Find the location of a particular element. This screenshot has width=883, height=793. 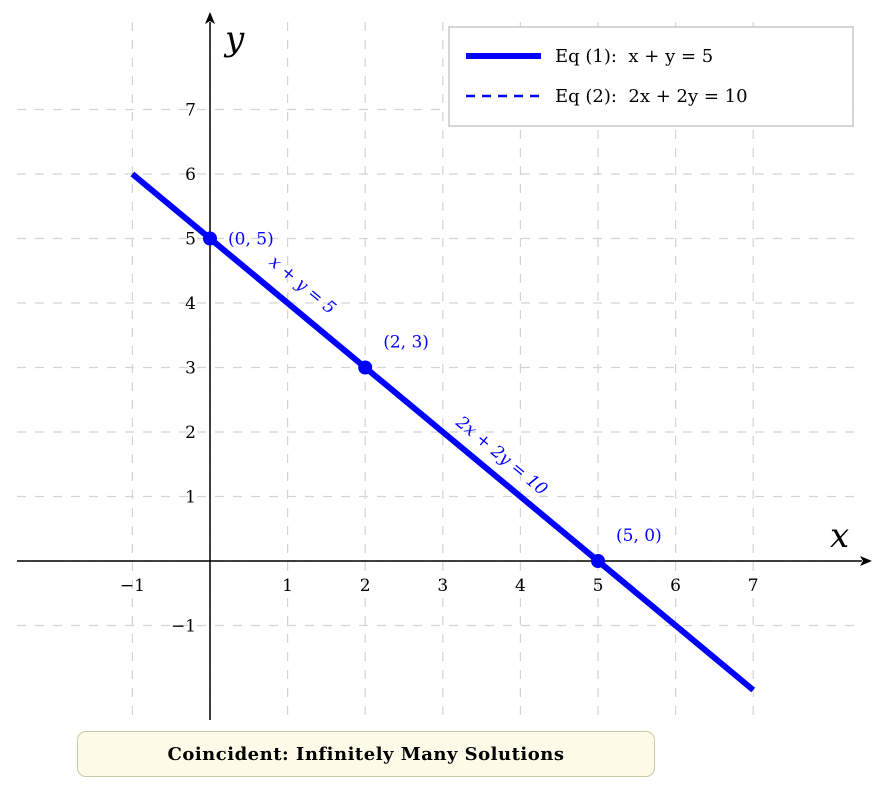

x-tick-label: 2 is located at coordinates (365, 586).